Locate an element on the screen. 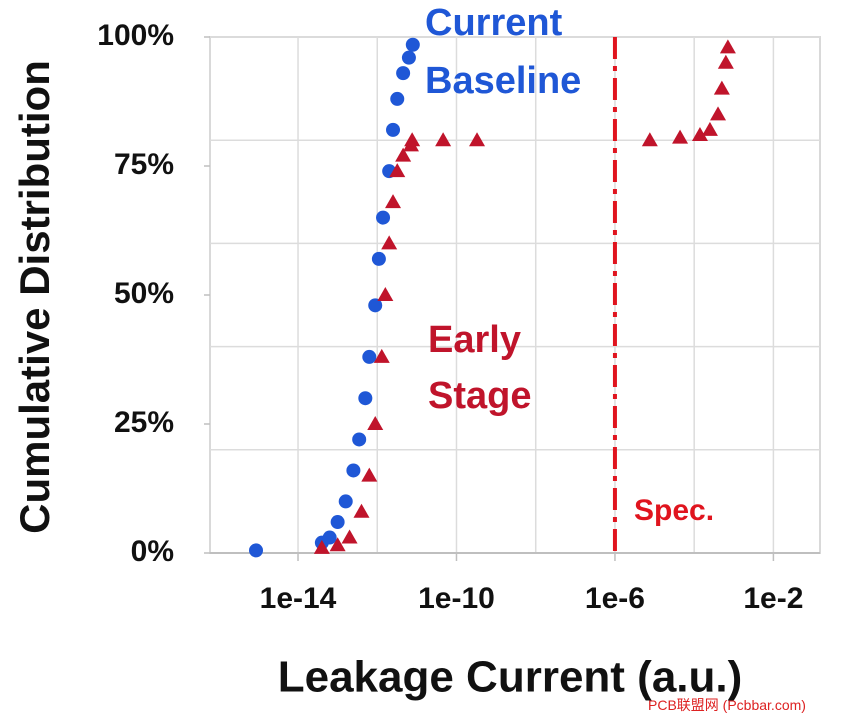 This screenshot has width=848, height=717. y-axis-title: Cumulative Distribution is located at coordinates (34, 297).